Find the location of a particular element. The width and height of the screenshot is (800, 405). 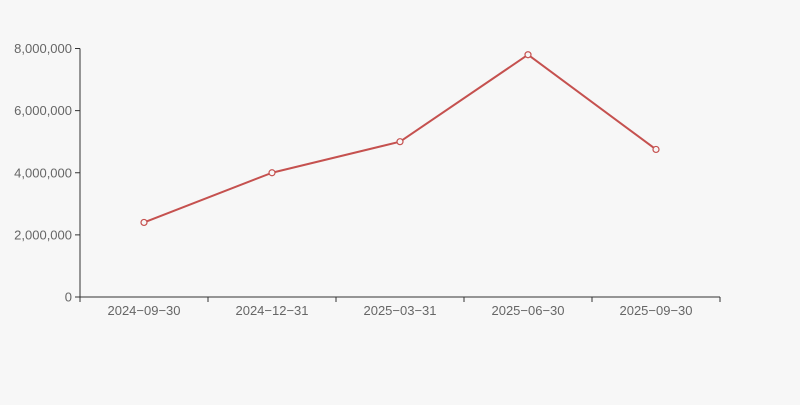

x-tick-label: 2024−09−30 is located at coordinates (143, 310).